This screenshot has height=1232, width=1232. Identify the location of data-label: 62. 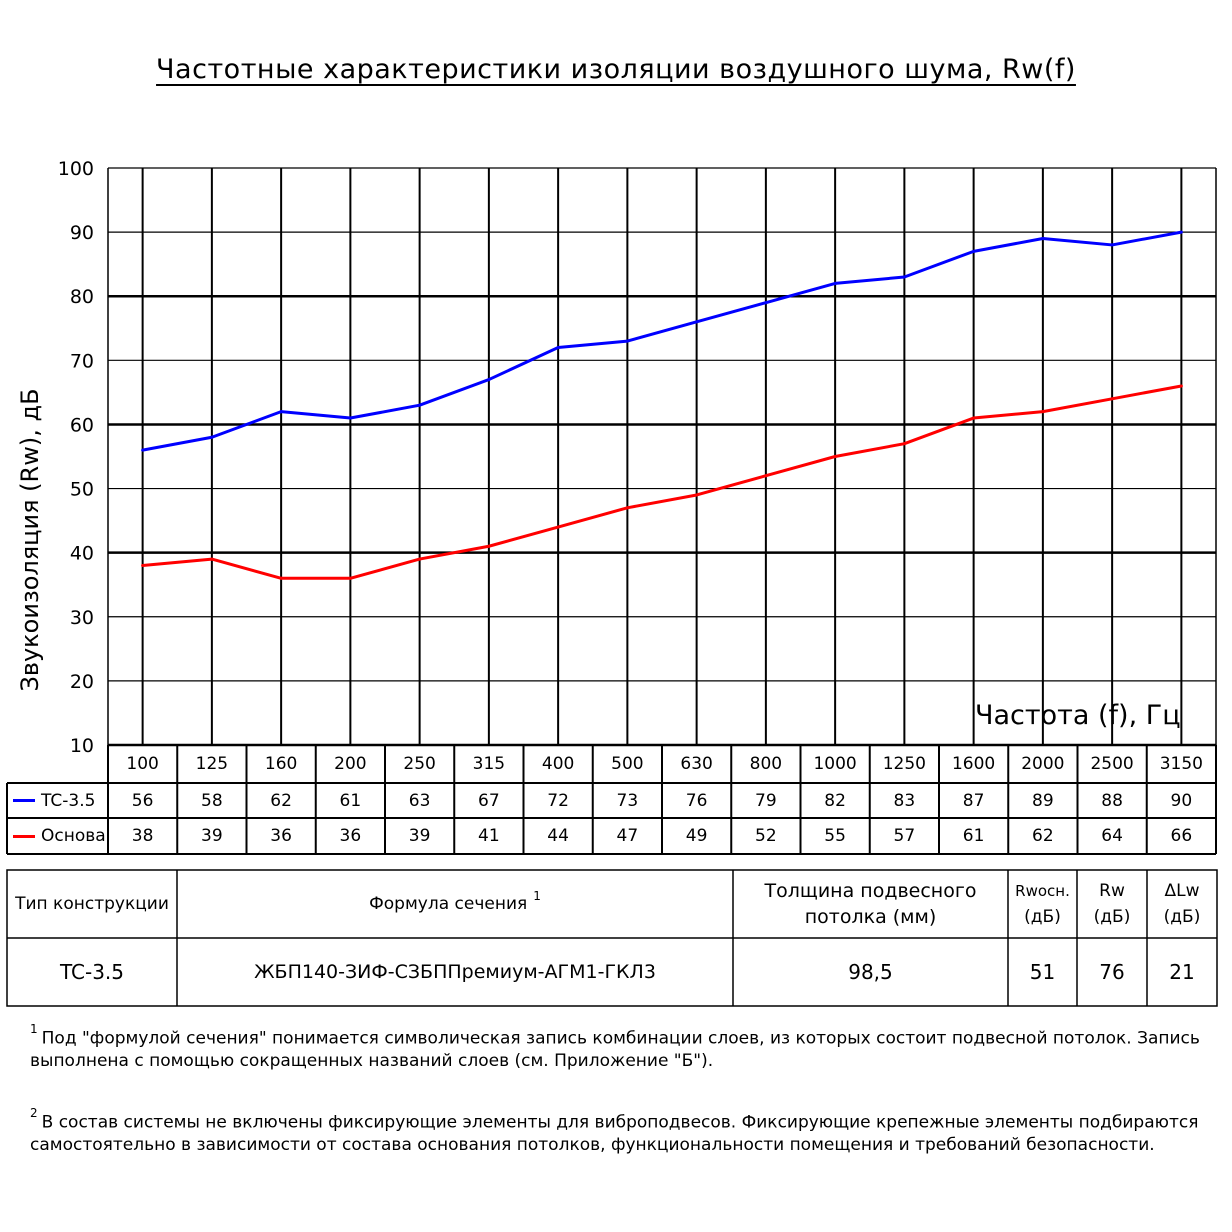
(1043, 836).